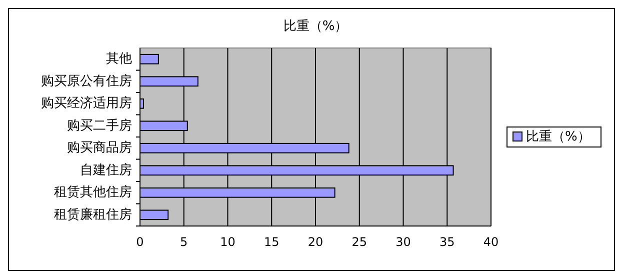 The image size is (623, 279). Describe the element at coordinates (403, 242) in the screenshot. I see `x-tick-label: 30` at that location.